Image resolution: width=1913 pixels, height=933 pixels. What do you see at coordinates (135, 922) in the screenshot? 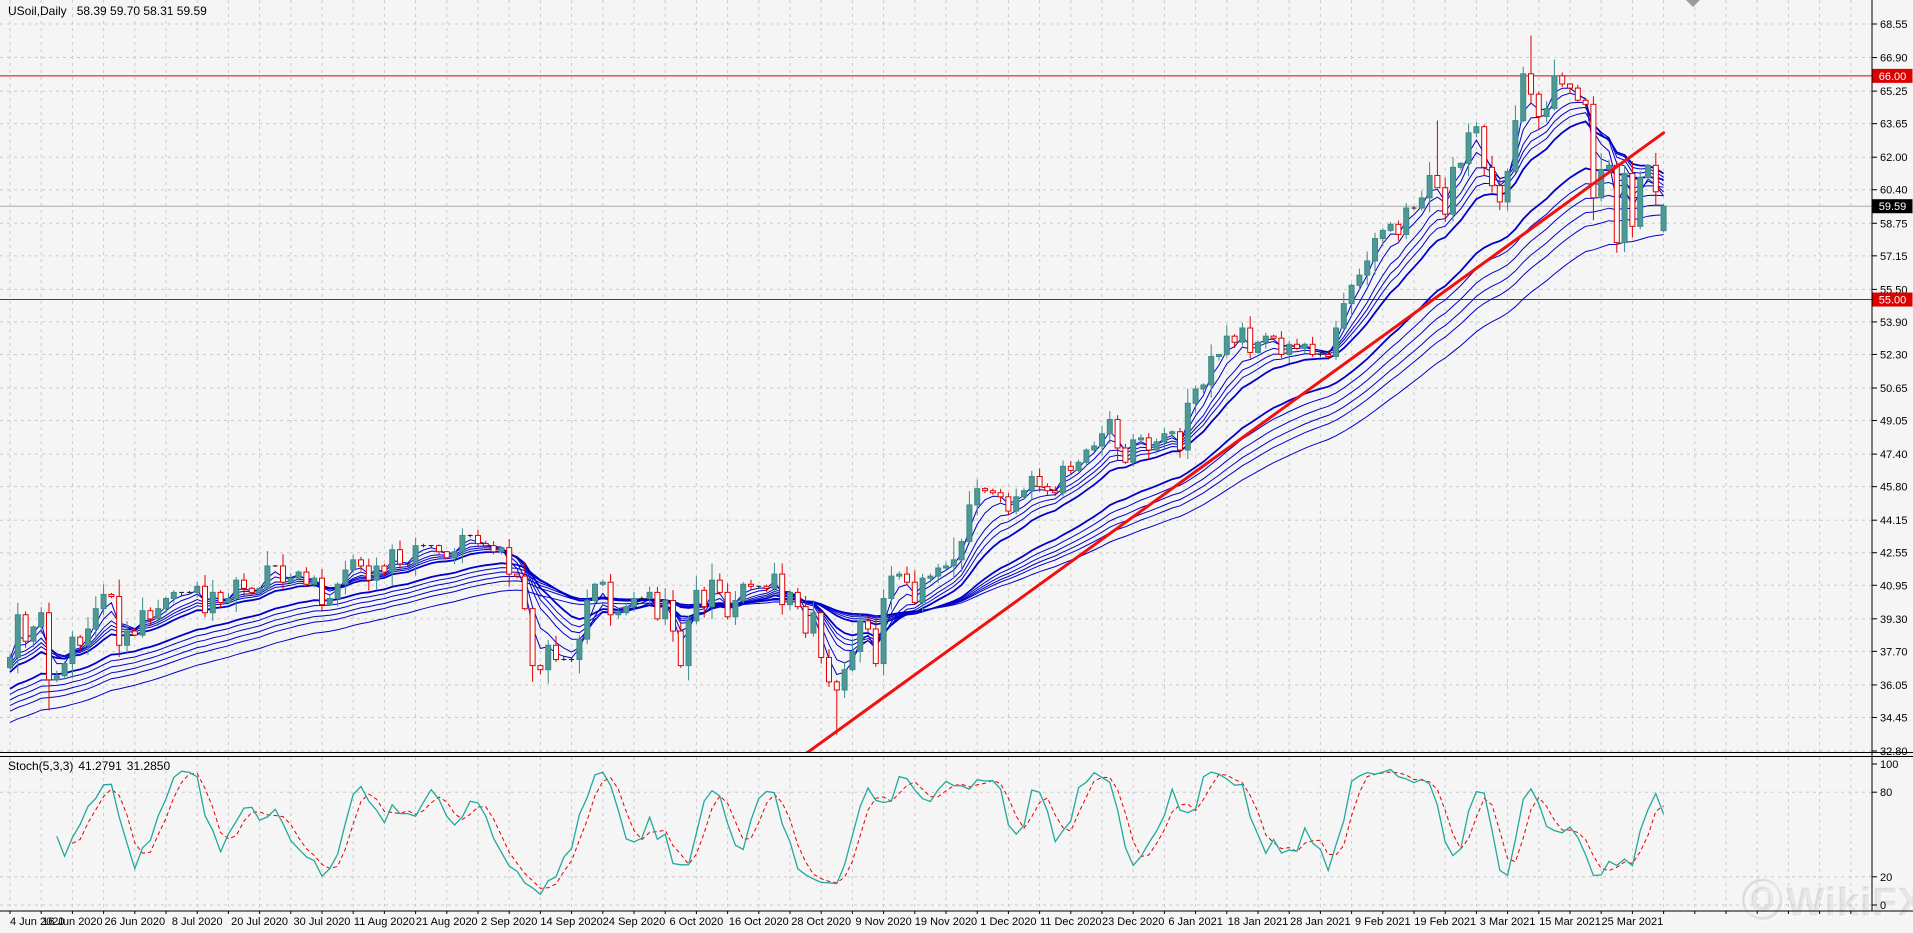
I see `svg-text: 26 Jun 2020` at bounding box center [135, 922].